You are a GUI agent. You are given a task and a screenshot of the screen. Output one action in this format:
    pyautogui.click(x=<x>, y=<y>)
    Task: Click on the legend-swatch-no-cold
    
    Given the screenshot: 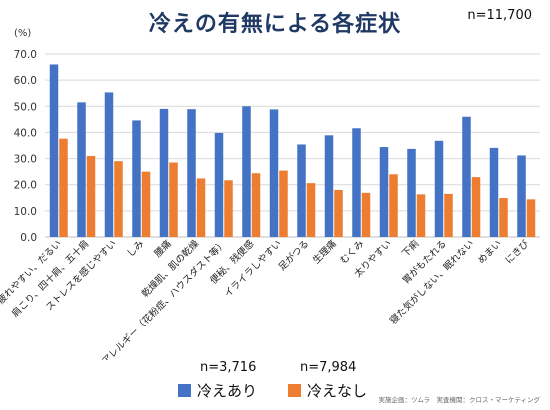 What is the action you would take?
    pyautogui.click(x=294, y=390)
    